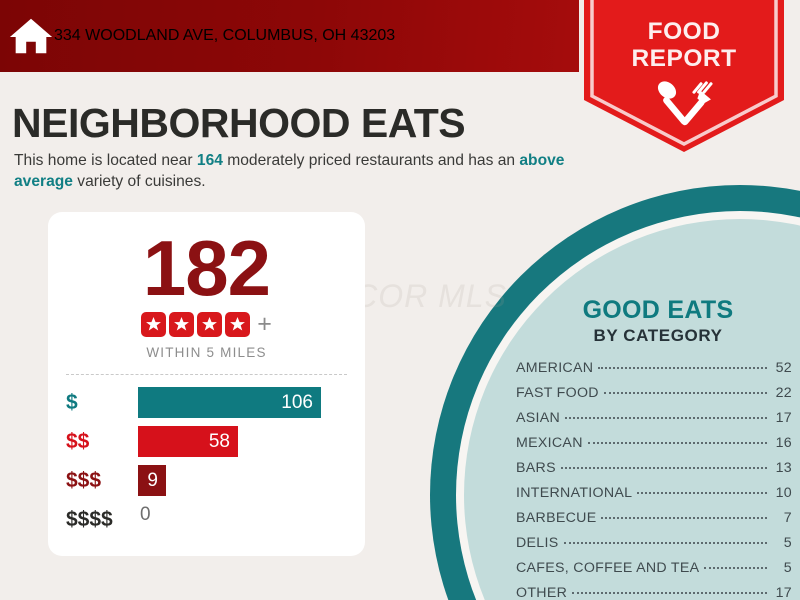 This screenshot has width=800, height=600. Describe the element at coordinates (246, 441) in the screenshot. I see `price-tier-track: 58` at that location.